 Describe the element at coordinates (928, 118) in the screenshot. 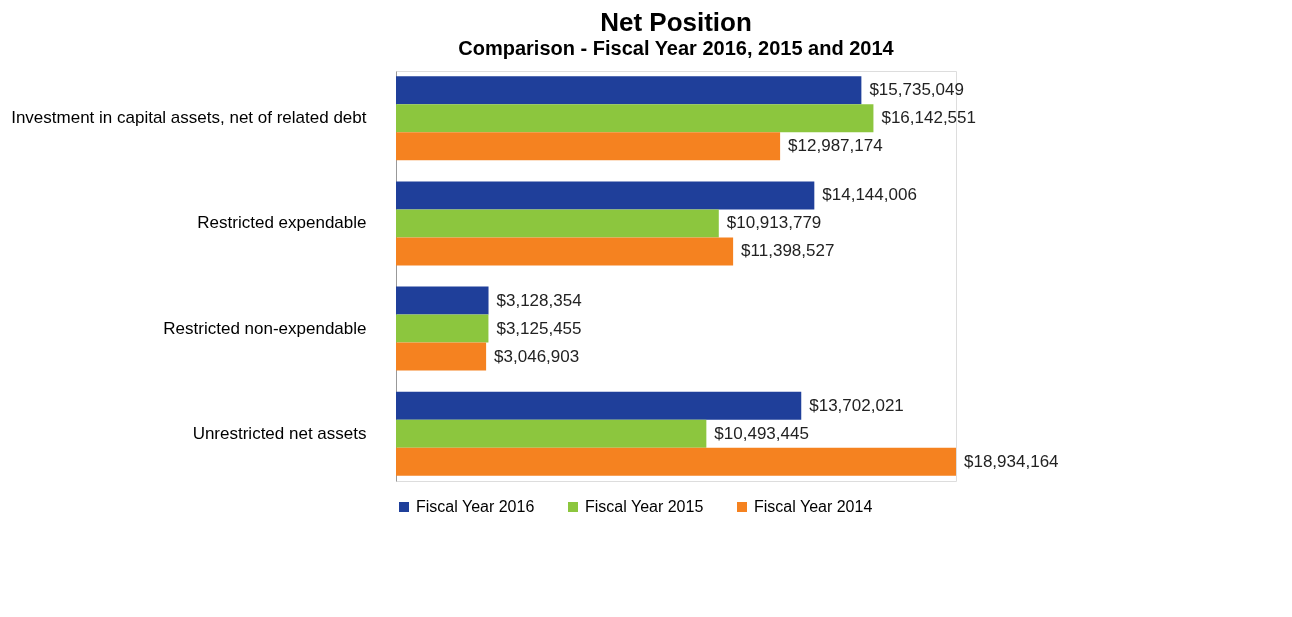

I see `data-label: $16,142,551` at that location.